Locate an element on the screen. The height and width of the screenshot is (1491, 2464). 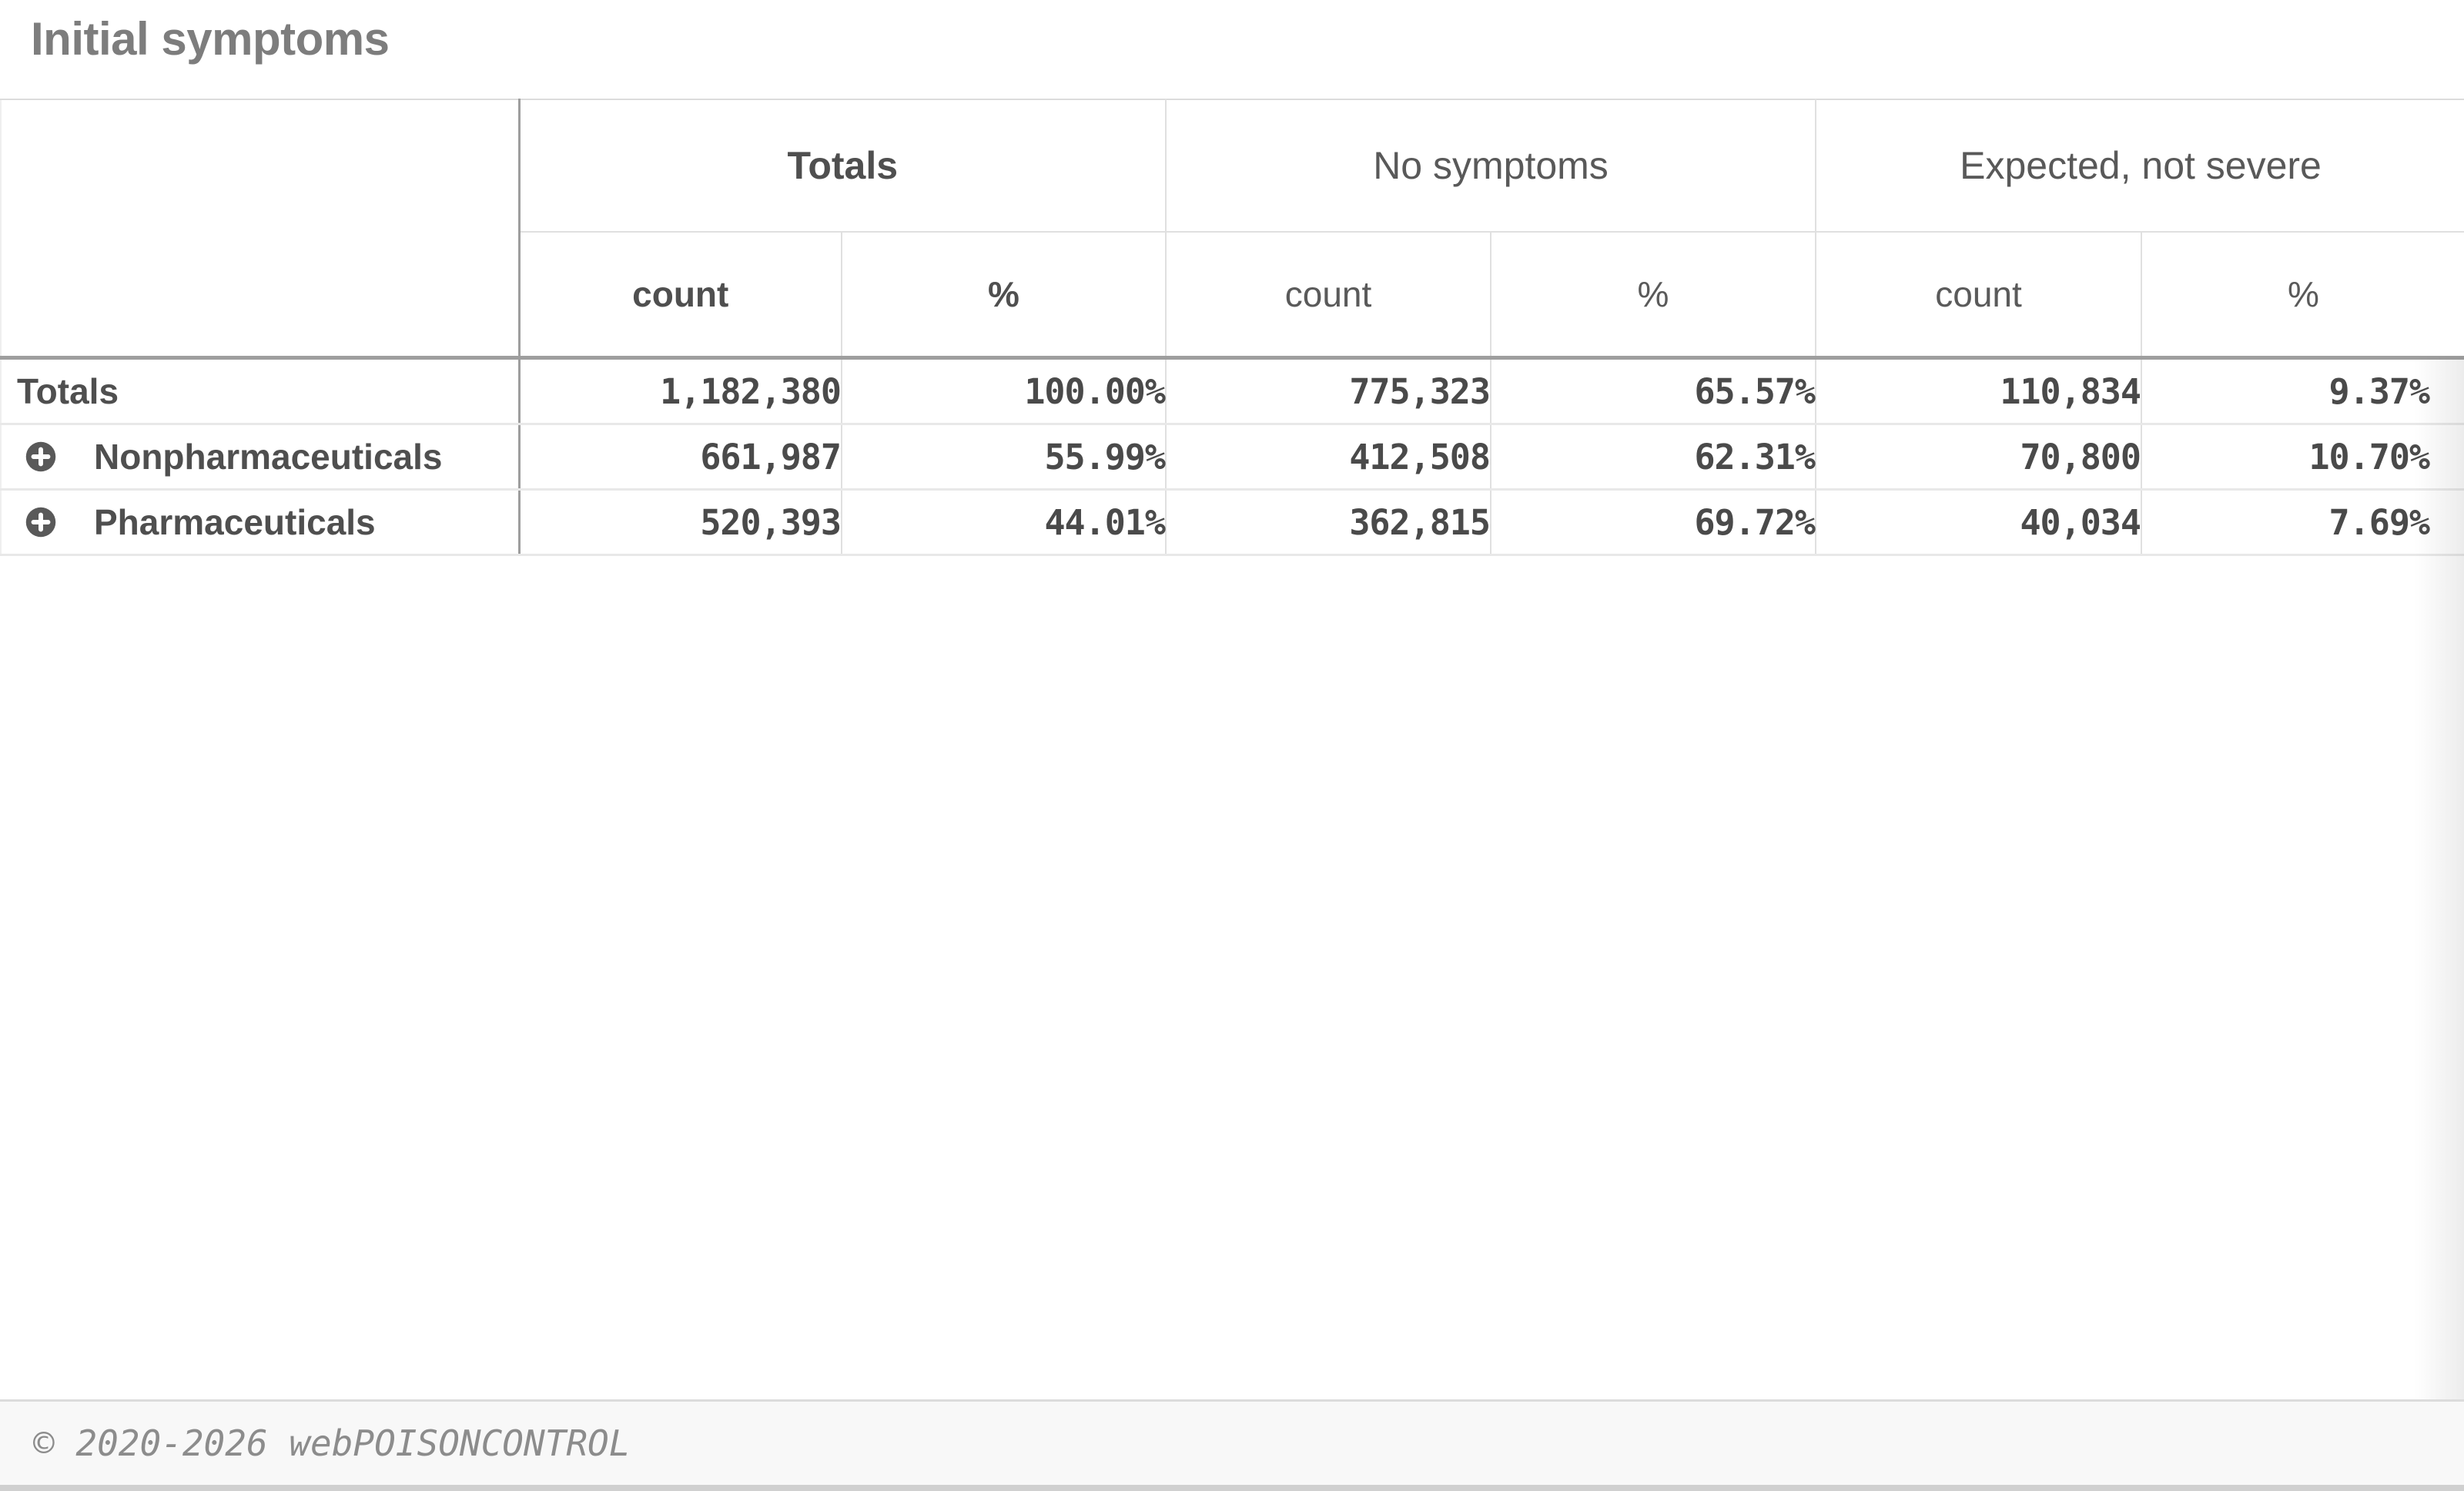
cell-totals-pct: 100.00% is located at coordinates (1004, 391).